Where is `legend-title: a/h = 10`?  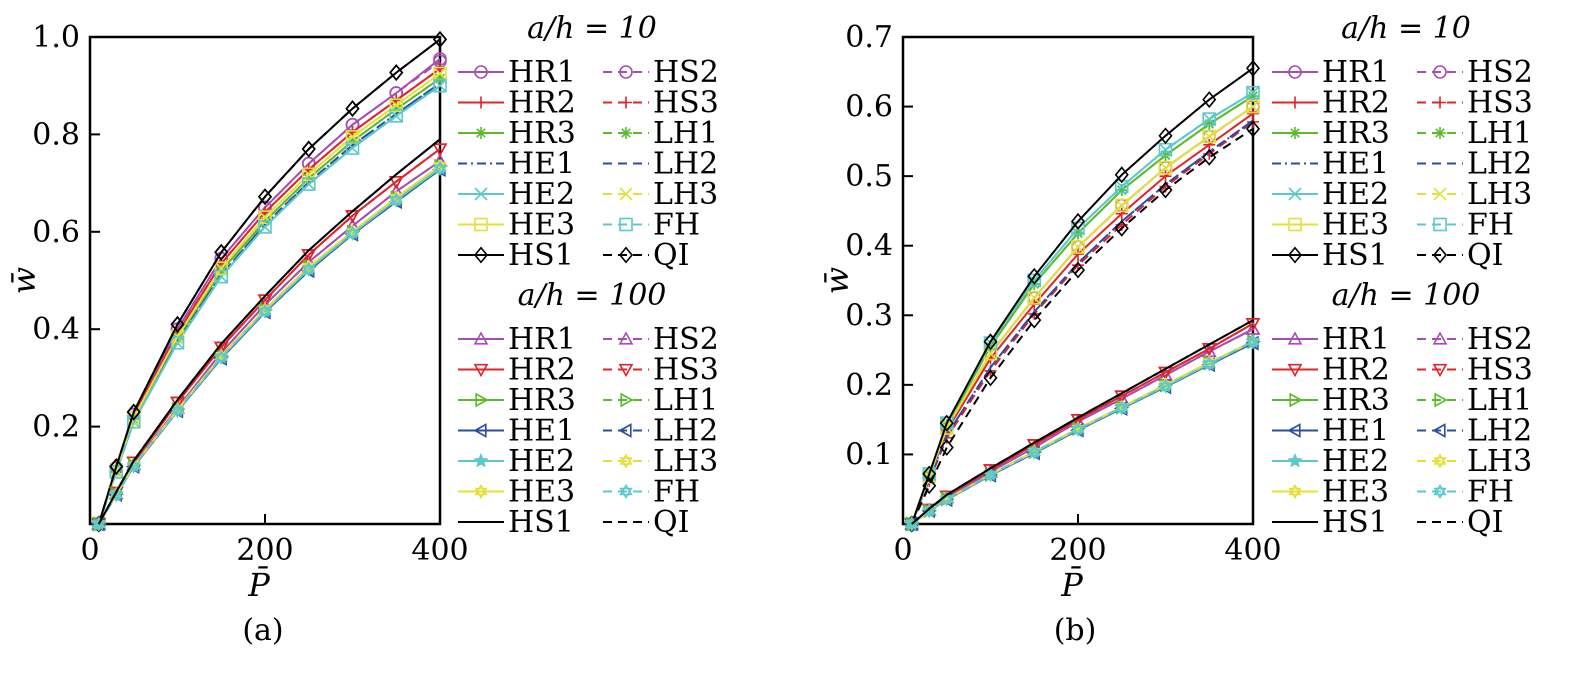
legend-title: a/h = 10 is located at coordinates (1406, 28).